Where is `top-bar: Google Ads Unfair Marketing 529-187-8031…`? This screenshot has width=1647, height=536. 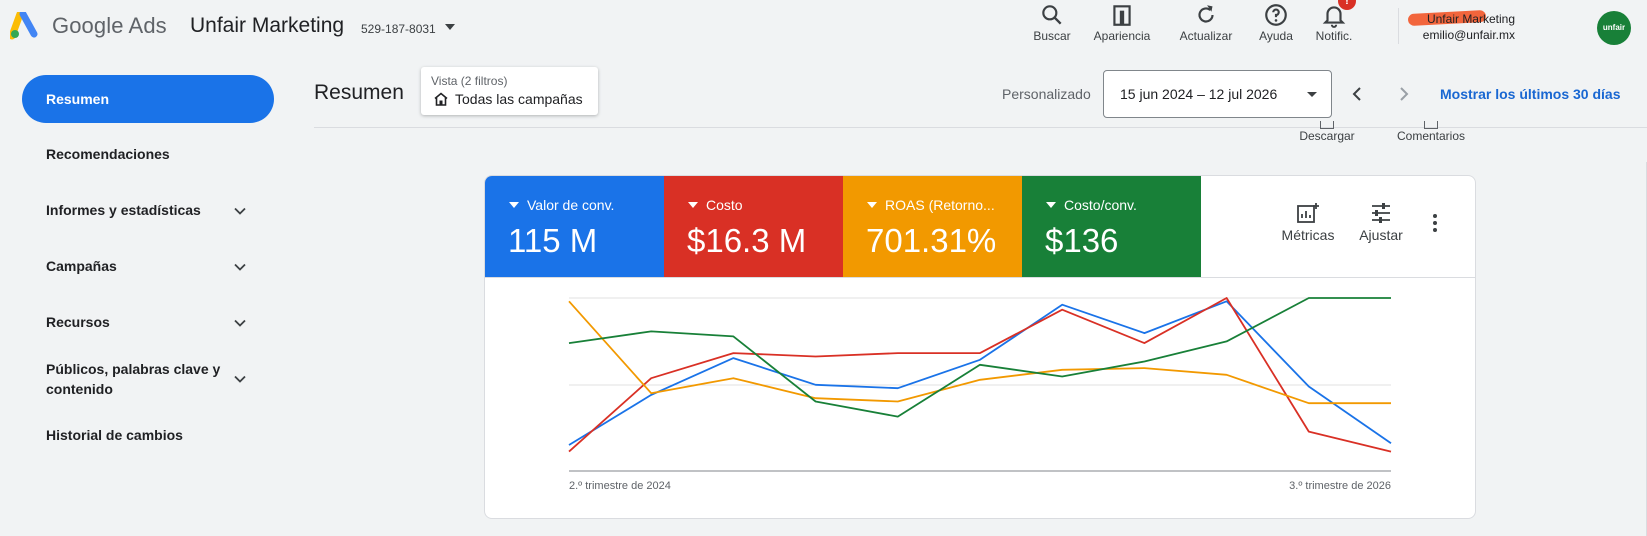 top-bar: Google Ads Unfair Marketing 529-187-8031… is located at coordinates (823, 29).